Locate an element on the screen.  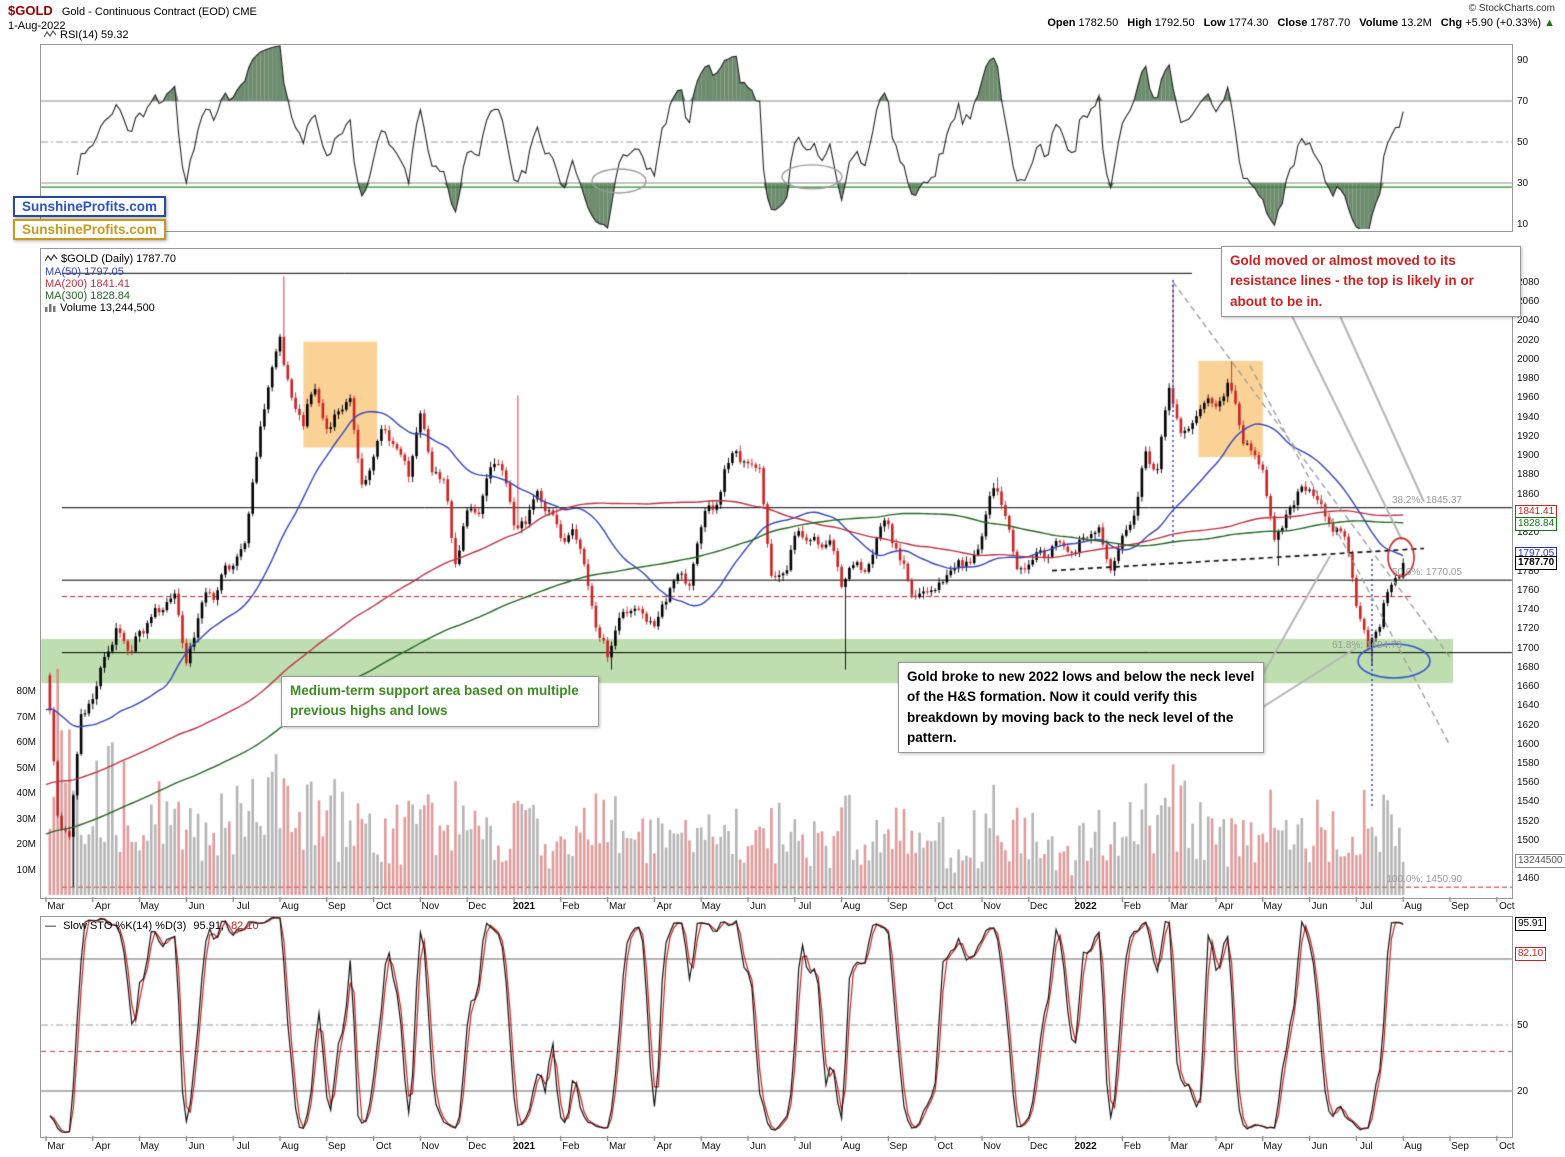
volume-axis-label: 20M is located at coordinates (26, 844).